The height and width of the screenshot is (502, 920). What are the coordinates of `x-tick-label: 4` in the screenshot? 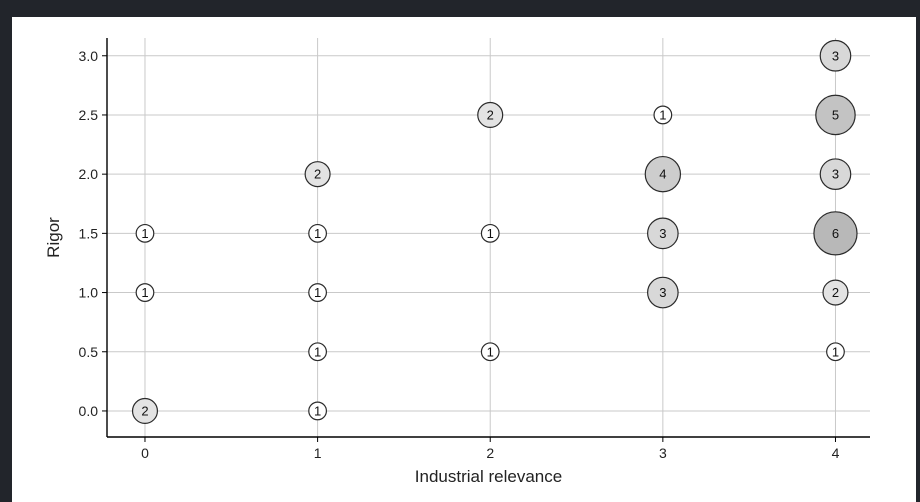 It's located at (836, 453).